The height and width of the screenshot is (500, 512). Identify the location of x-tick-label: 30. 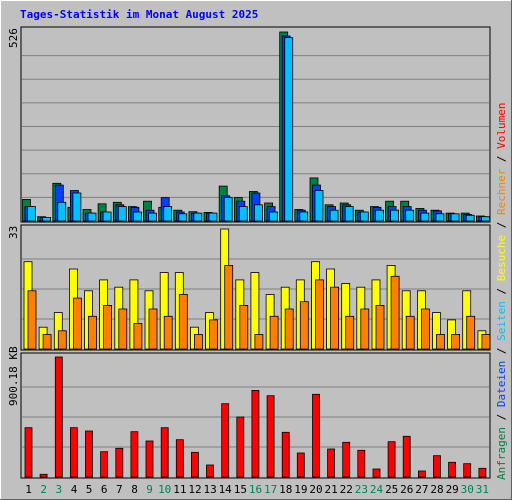
(467, 489).